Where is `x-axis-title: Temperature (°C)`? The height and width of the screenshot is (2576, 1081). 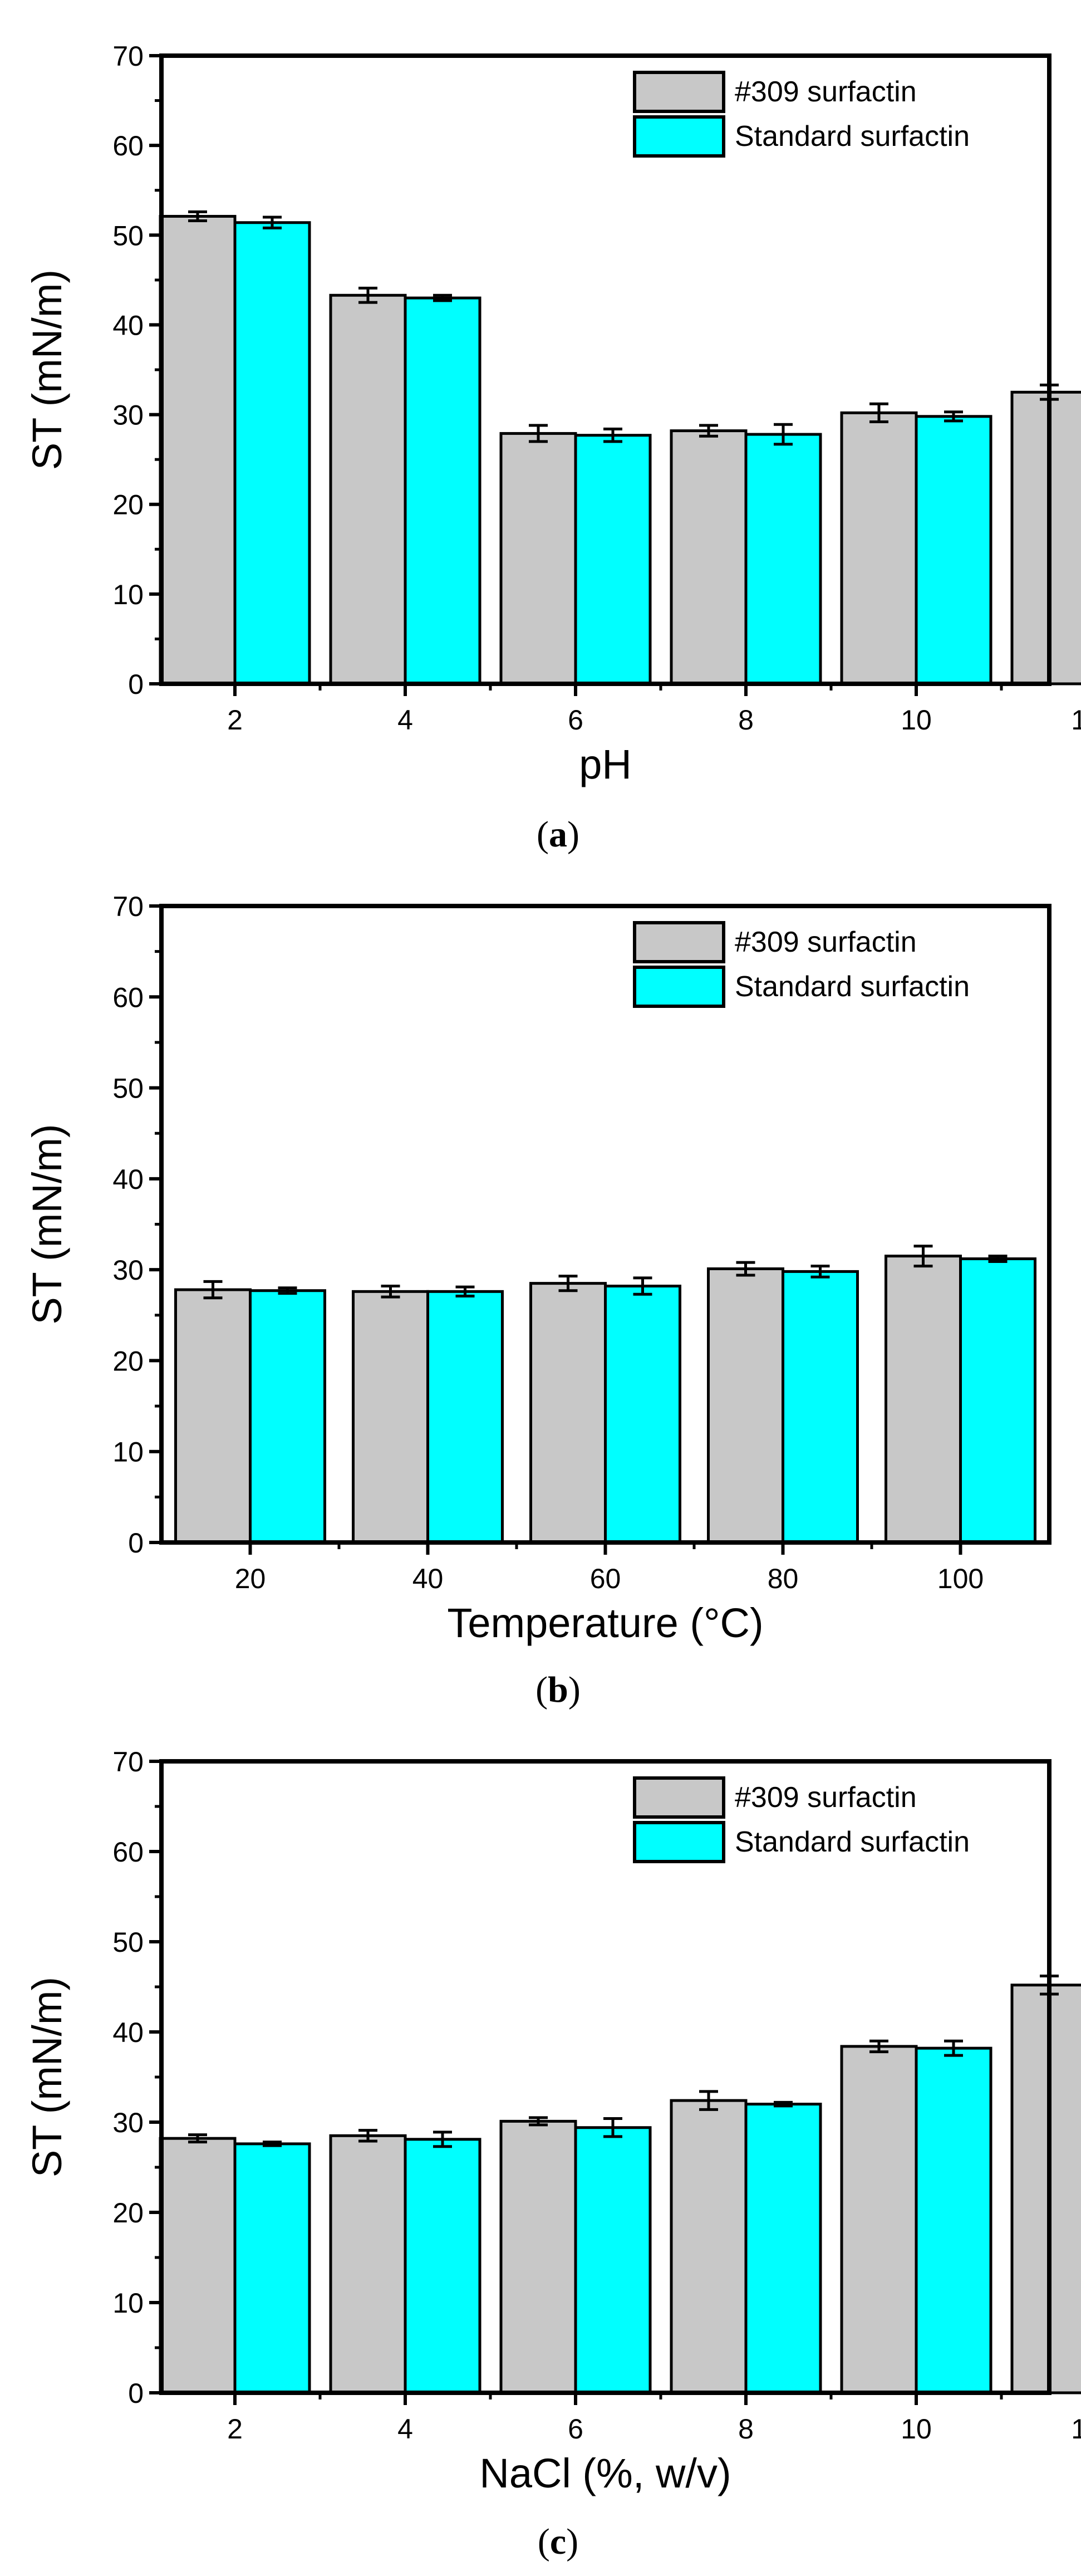
x-axis-title: Temperature (°C) is located at coordinates (605, 1623).